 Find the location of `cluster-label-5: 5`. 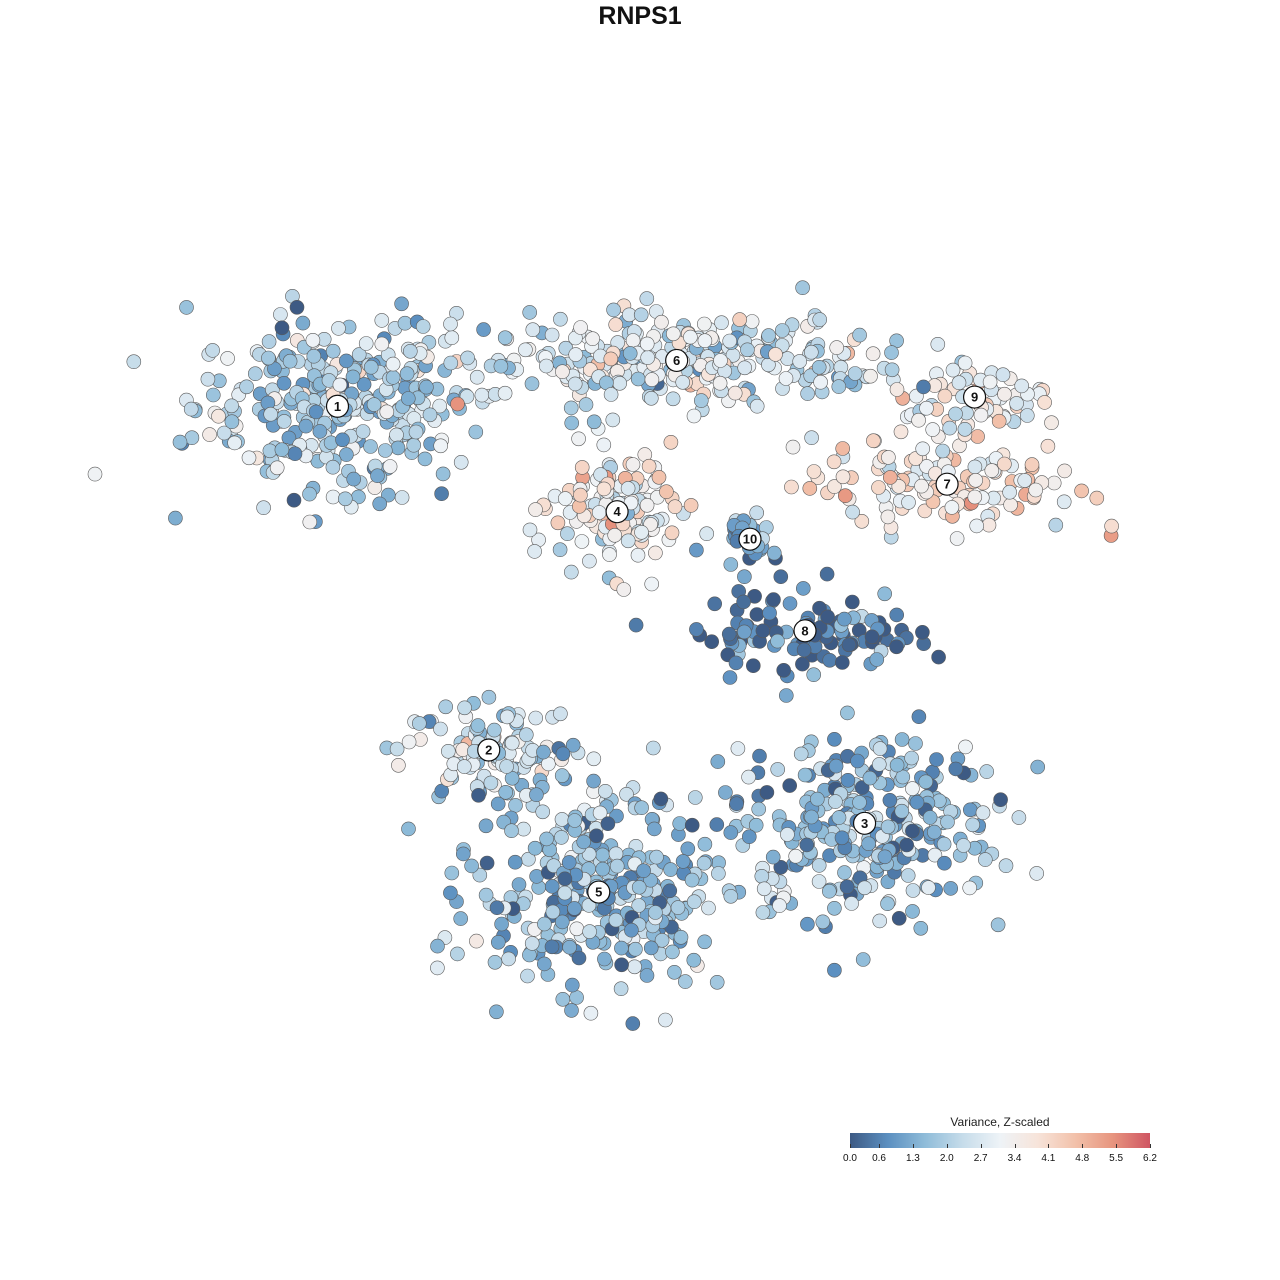

cluster-label-5: 5 is located at coordinates (599, 892).